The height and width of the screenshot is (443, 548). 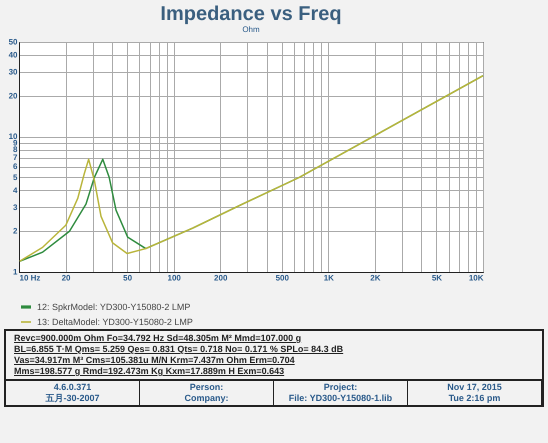 What do you see at coordinates (128, 278) in the screenshot?
I see `x-tick-label: 50` at bounding box center [128, 278].